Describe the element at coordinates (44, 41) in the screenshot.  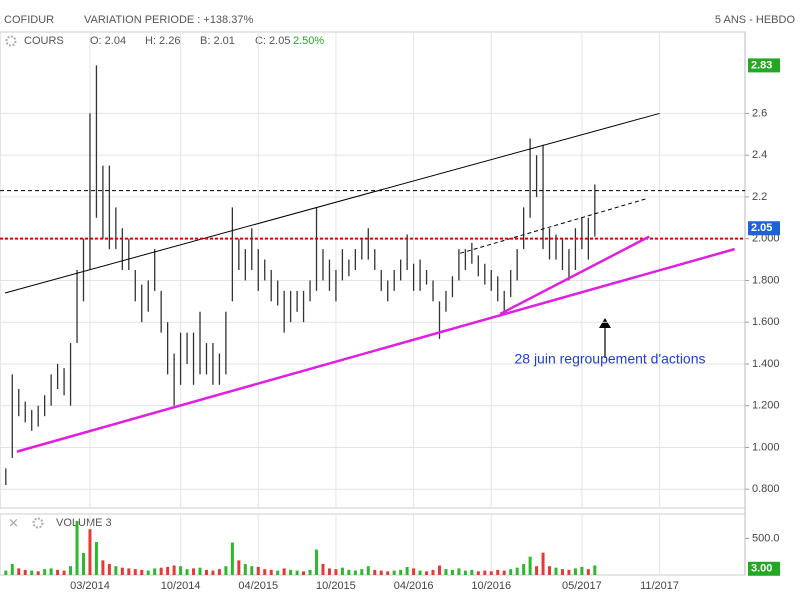
I see `series-label: COURS` at that location.